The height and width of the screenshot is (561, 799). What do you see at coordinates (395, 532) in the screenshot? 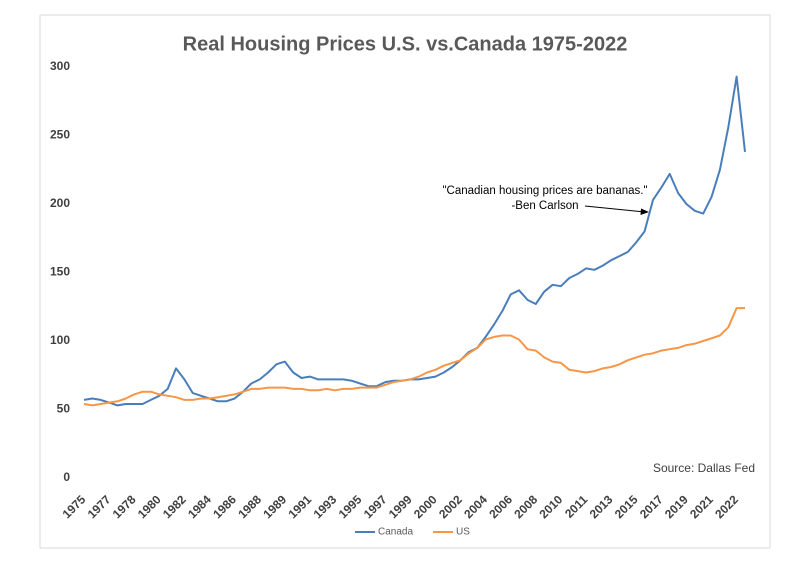
I see `legend-label: Canada` at bounding box center [395, 532].